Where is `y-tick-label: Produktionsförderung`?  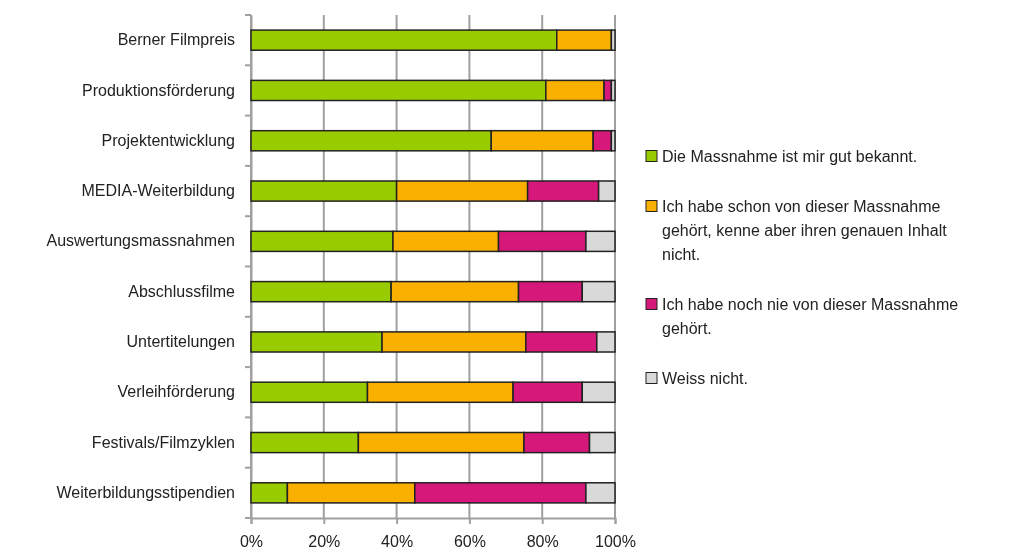
y-tick-label: Produktionsförderung is located at coordinates (158, 90).